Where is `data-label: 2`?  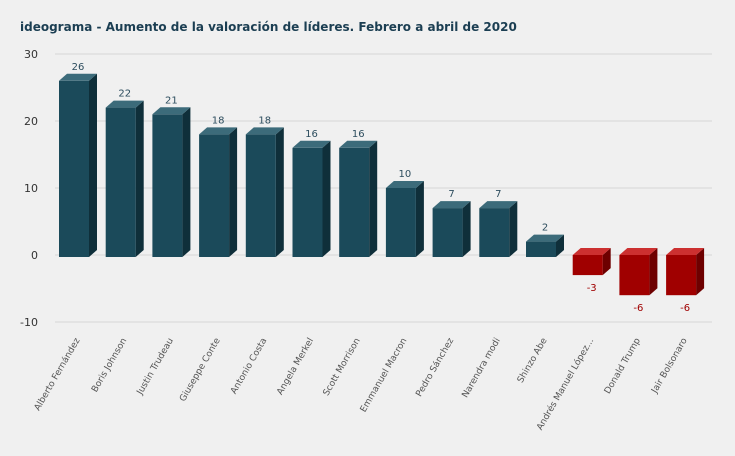 data-label: 2 is located at coordinates (545, 228).